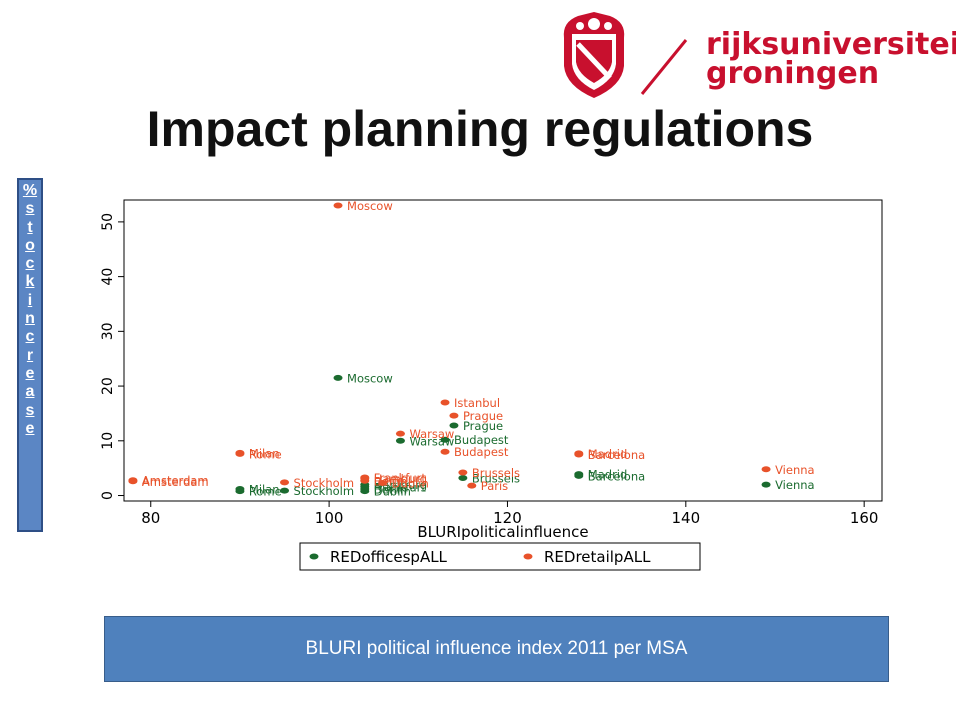 The width and height of the screenshot is (960, 720). I want to click on logo-line-2: groningen, so click(792, 73).